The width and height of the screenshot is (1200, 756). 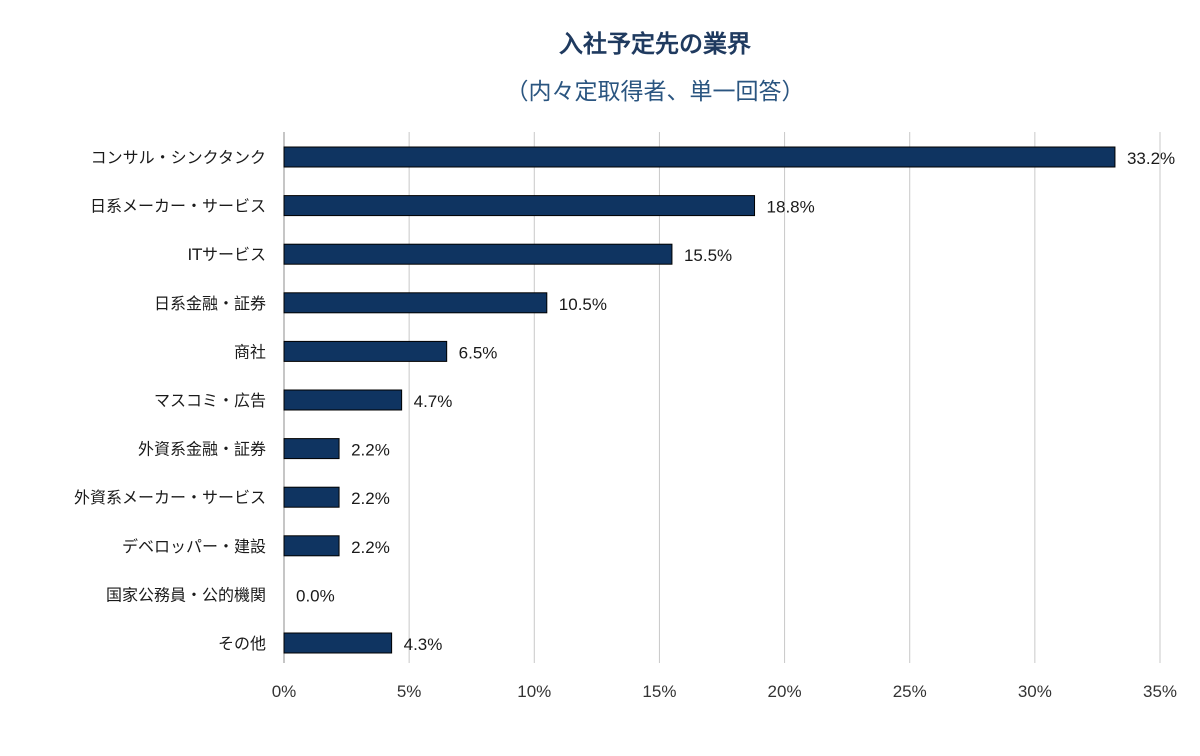 I want to click on data-label: 15.5%, so click(x=708, y=255).